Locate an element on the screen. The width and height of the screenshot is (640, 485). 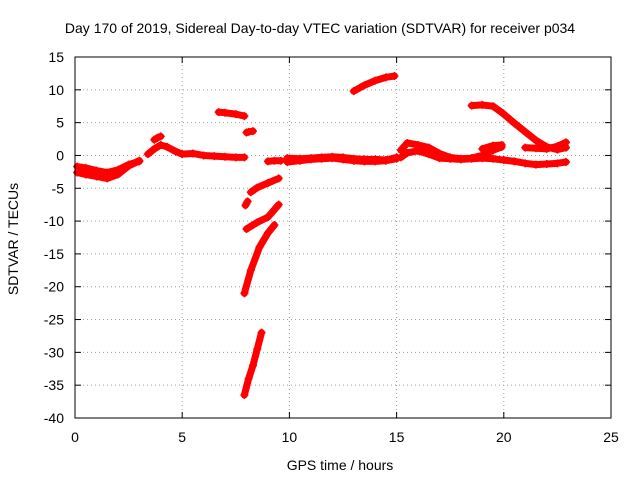
x-tick-label: 5 is located at coordinates (182, 437).